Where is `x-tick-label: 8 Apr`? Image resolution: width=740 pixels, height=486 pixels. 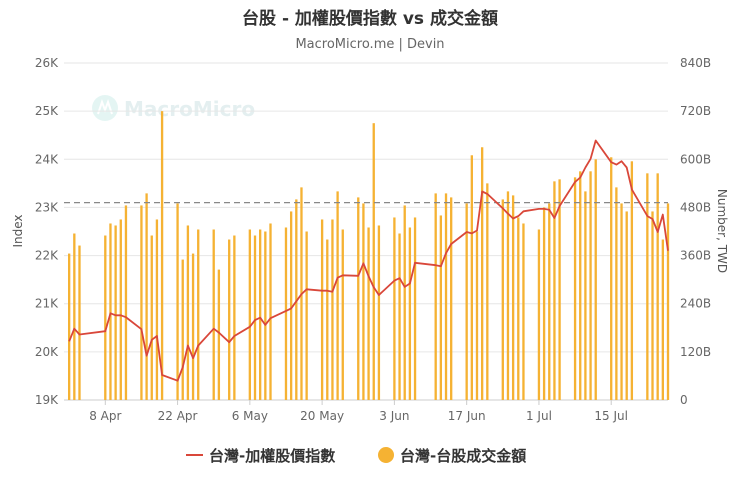
x-tick-label: 8 Apr is located at coordinates (105, 416).